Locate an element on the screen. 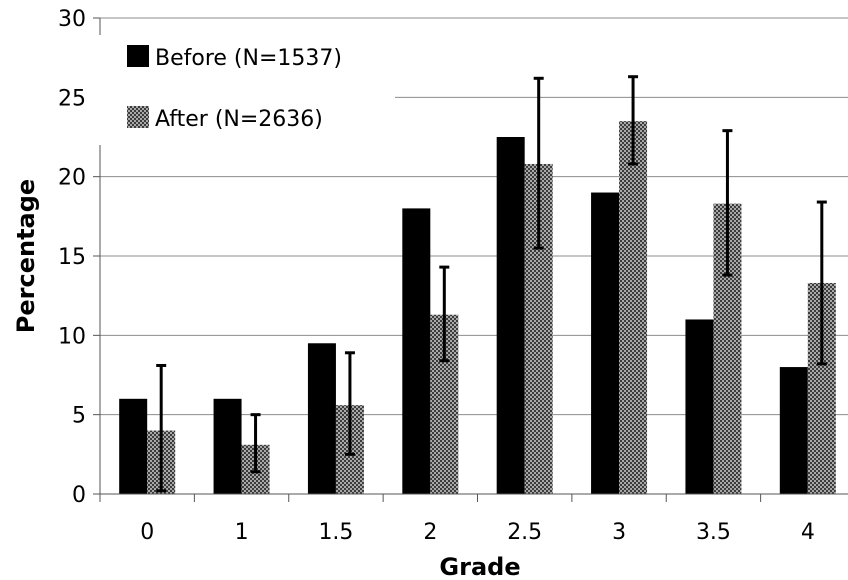 Image resolution: width=848 pixels, height=580 pixels. x-tick-label: 3.5 is located at coordinates (713, 532).